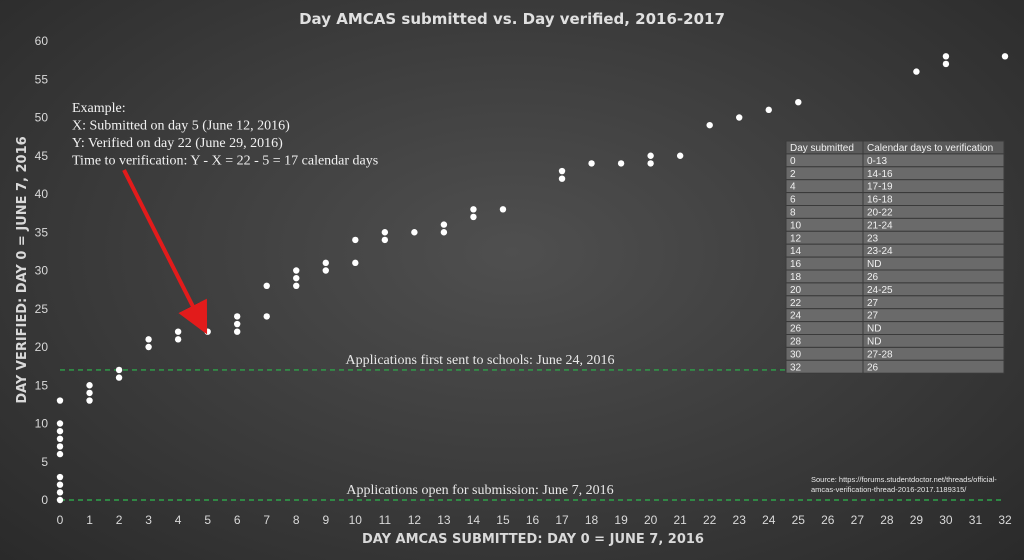 The width and height of the screenshot is (1024, 560). Describe the element at coordinates (266, 520) in the screenshot. I see `x-tick-label: 7` at that location.